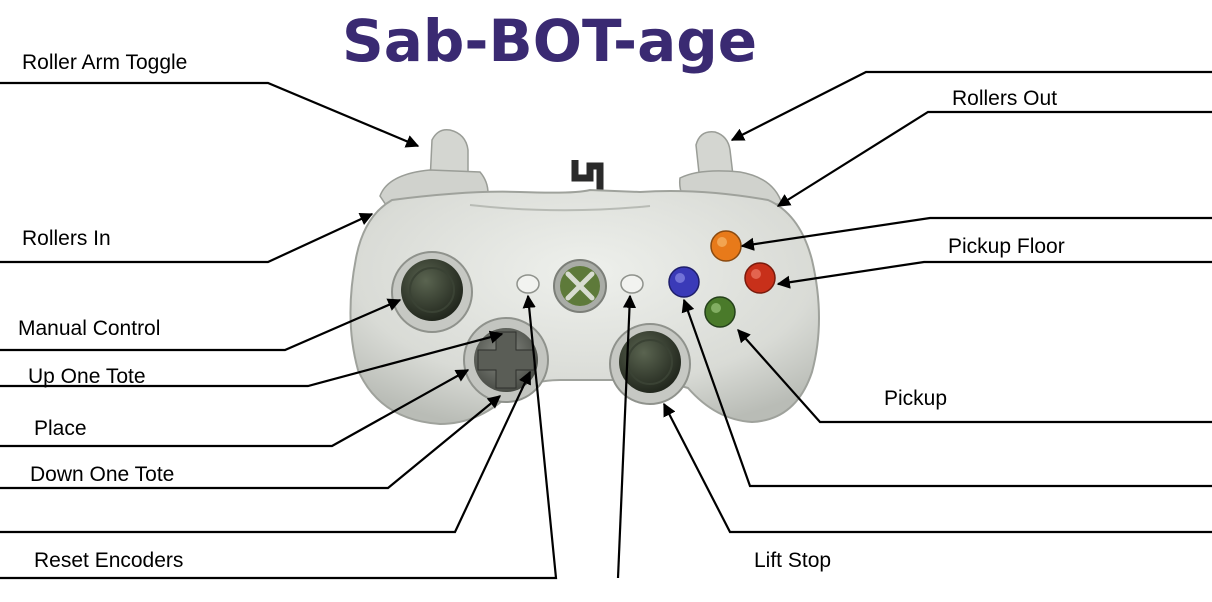 Image resolution: width=1212 pixels, height=602 pixels. I want to click on leader-place, so click(235, 408).